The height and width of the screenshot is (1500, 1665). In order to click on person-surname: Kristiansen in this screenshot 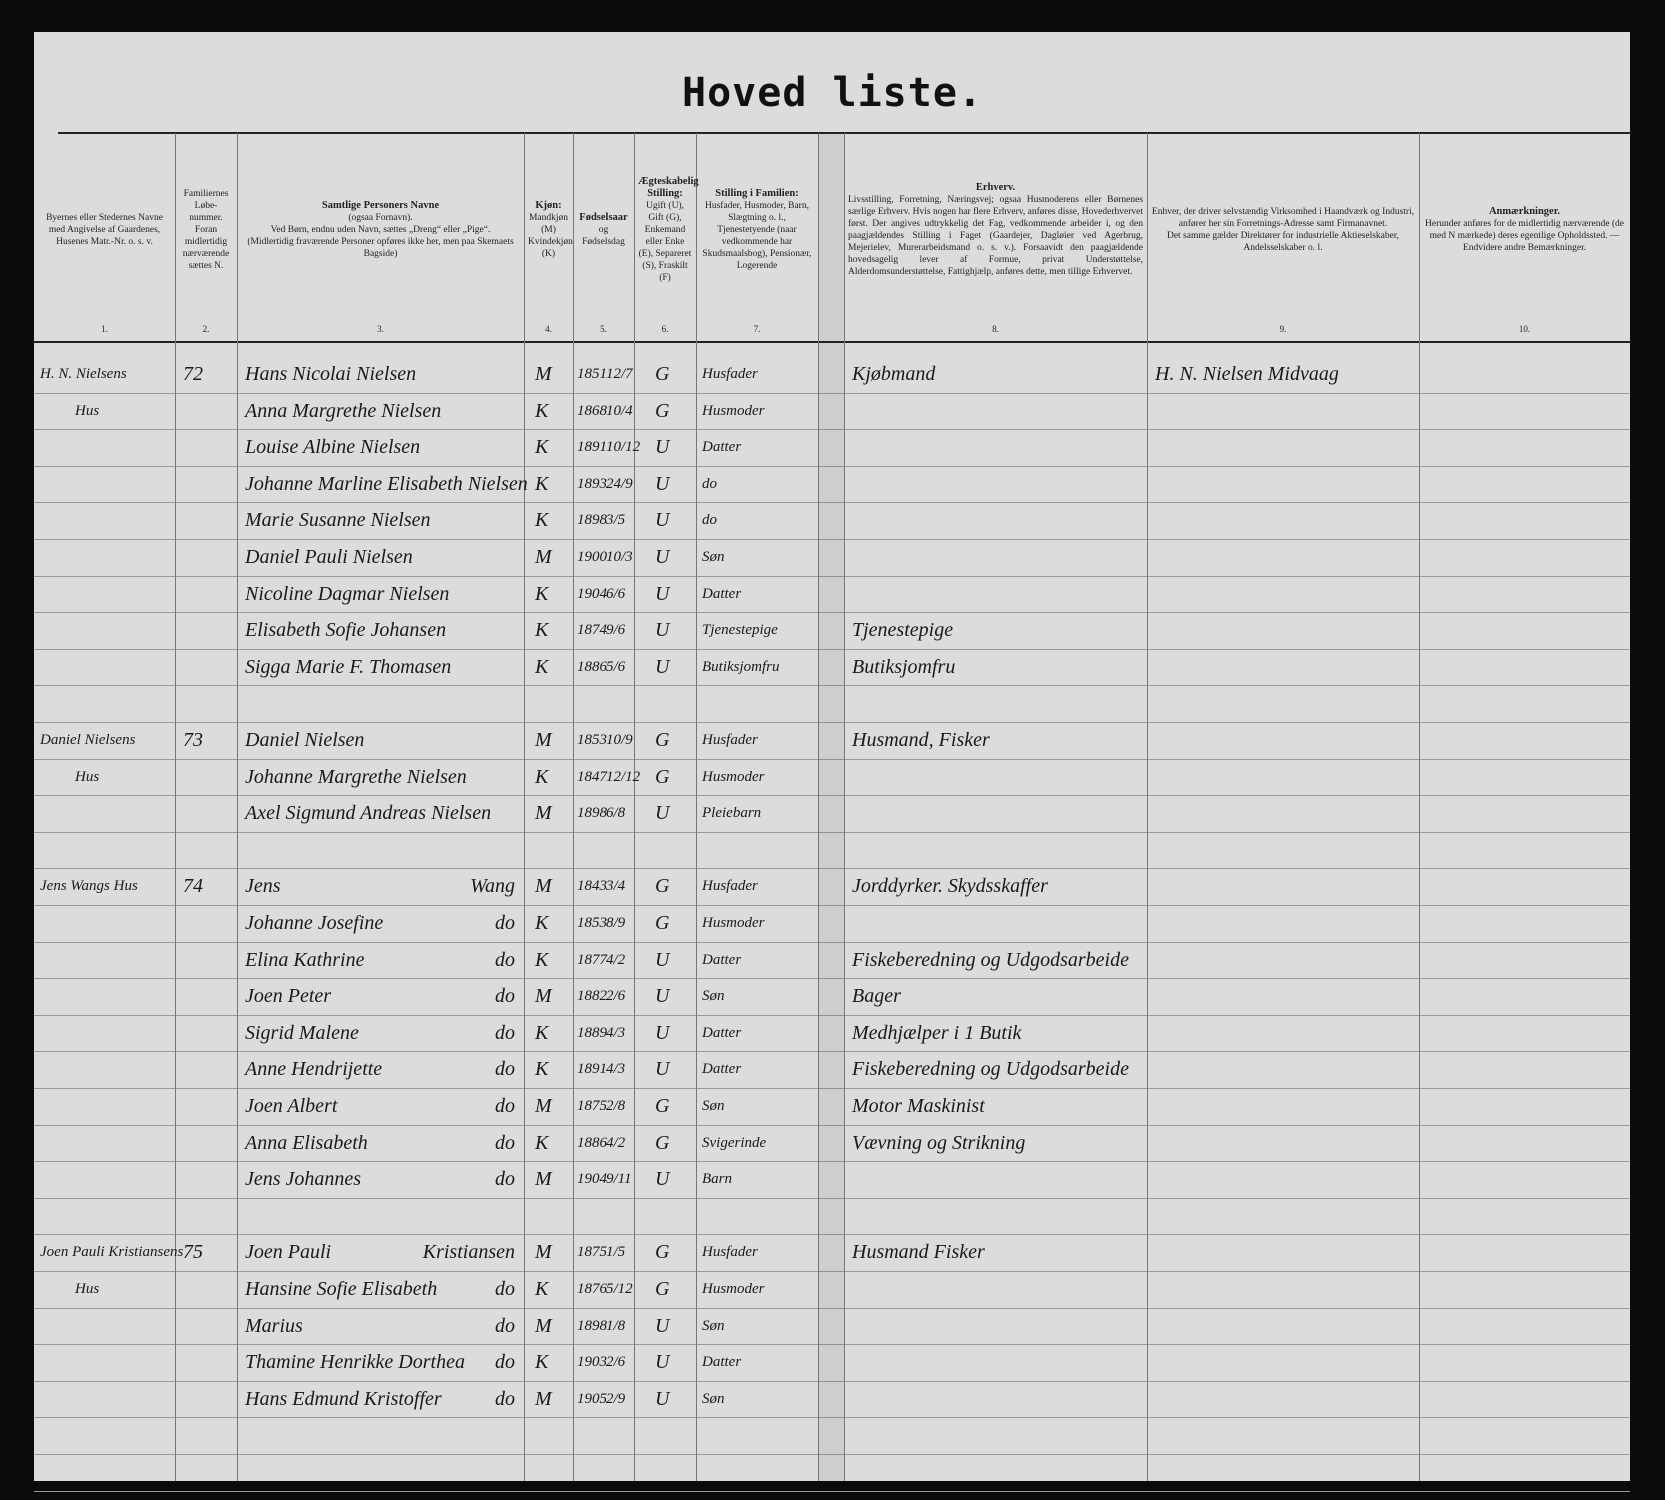, I will do `click(468, 1252)`.